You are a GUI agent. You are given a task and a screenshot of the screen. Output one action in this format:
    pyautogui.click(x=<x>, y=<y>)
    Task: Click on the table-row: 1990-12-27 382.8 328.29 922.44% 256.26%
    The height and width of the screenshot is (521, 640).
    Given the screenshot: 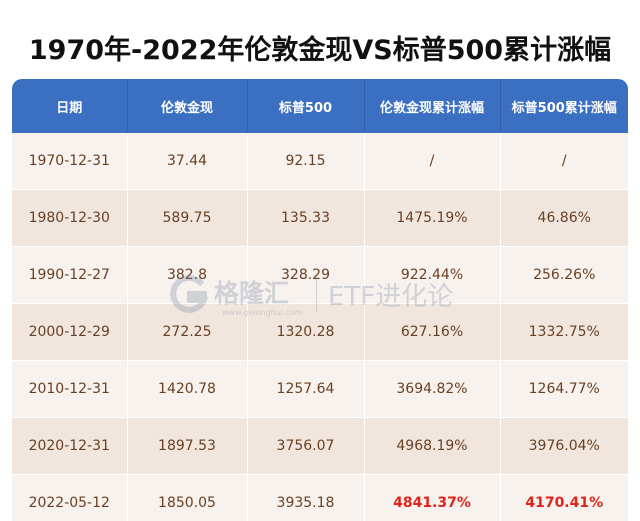 What is the action you would take?
    pyautogui.click(x=320, y=275)
    